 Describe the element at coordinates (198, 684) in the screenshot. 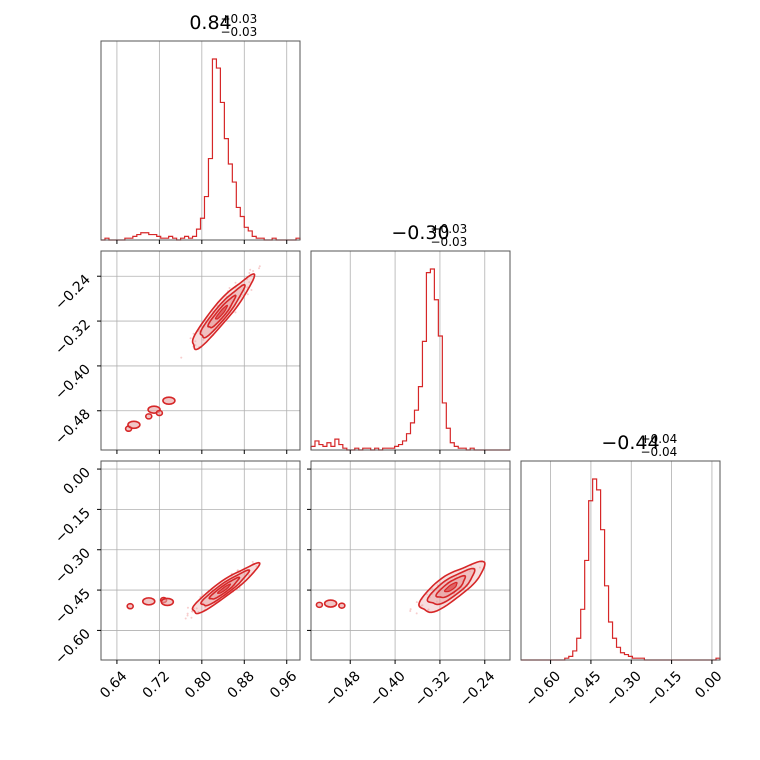

I see `x-tick-label: 0.80` at that location.